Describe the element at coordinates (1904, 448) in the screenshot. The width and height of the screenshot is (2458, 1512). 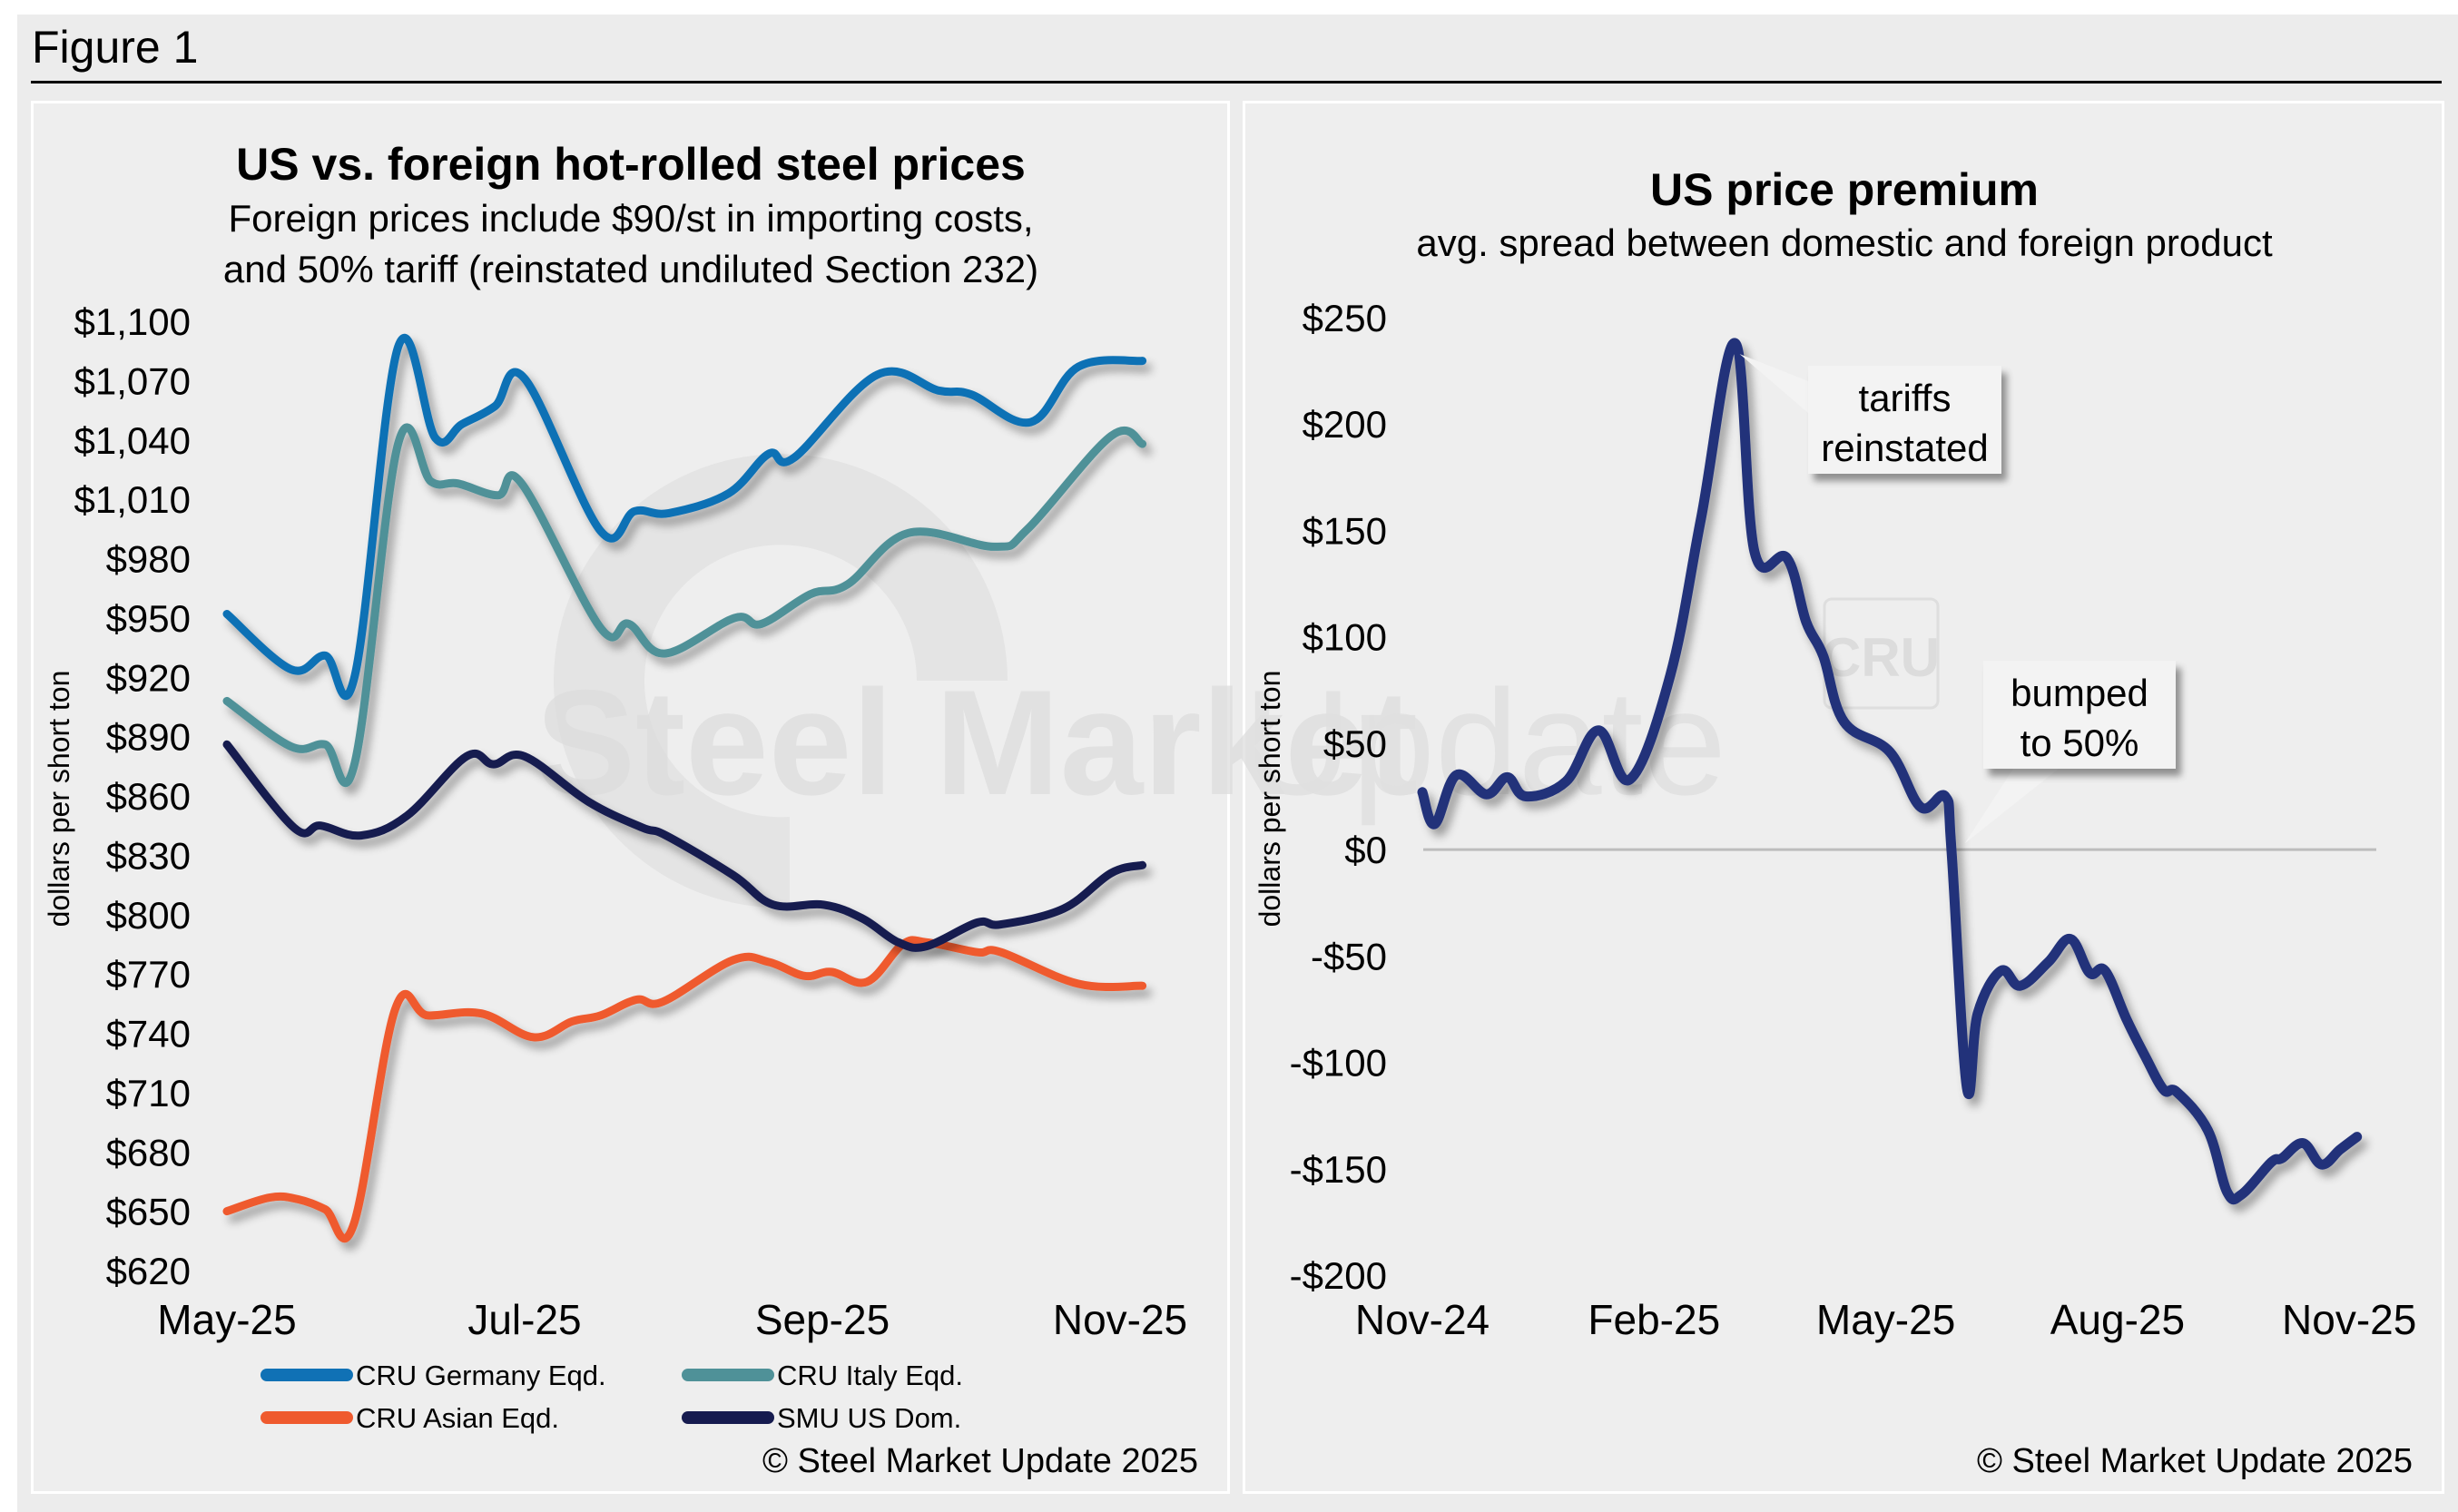
I see `callout-text: reinstated` at that location.